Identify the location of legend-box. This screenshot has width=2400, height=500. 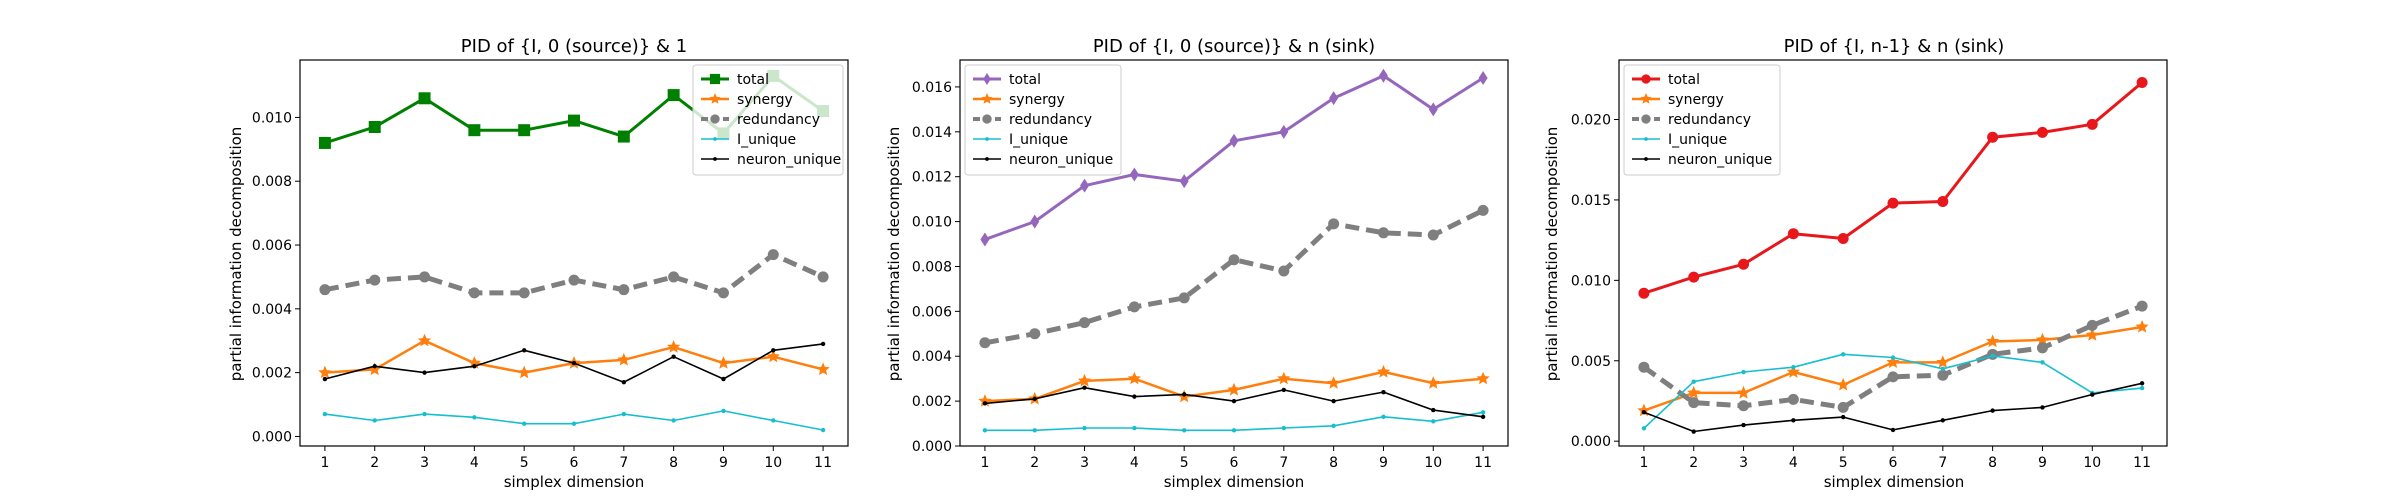
(768, 120).